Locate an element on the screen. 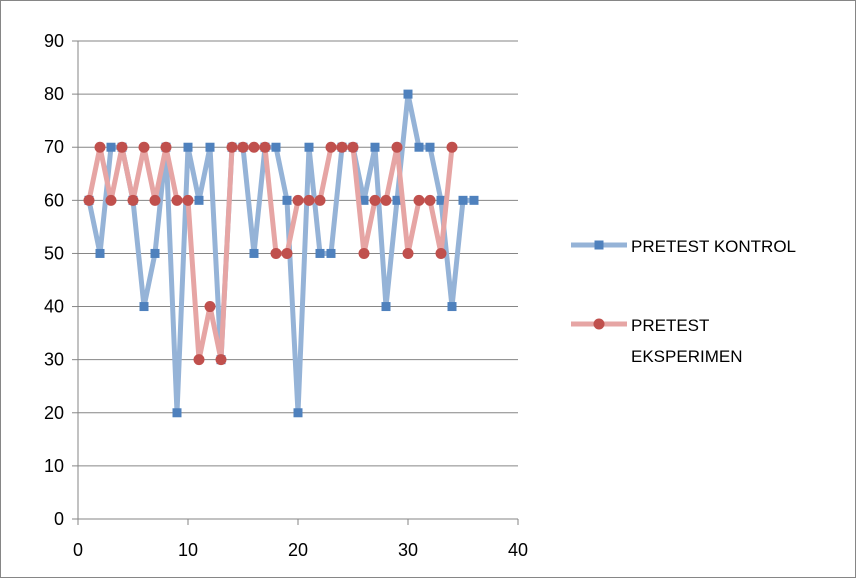  x-axis-ticks: 0 10 20 30 40 is located at coordinates (300, 539).